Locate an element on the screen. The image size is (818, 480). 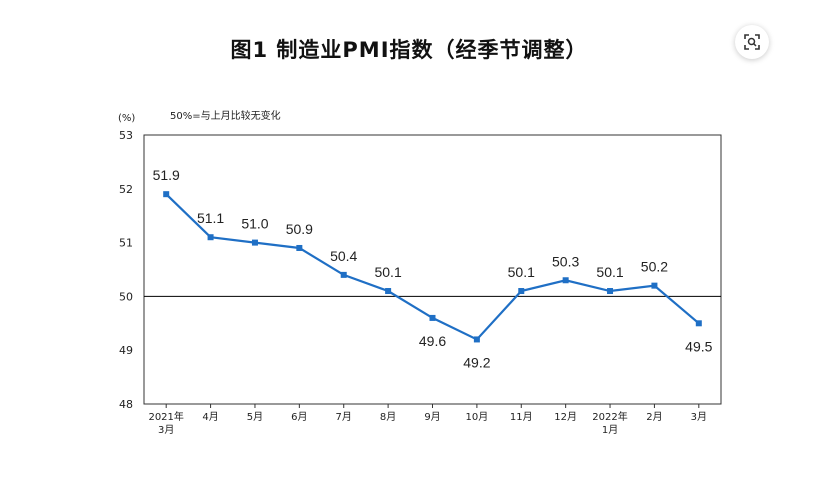
x-tick-label: 2月 is located at coordinates (654, 417).